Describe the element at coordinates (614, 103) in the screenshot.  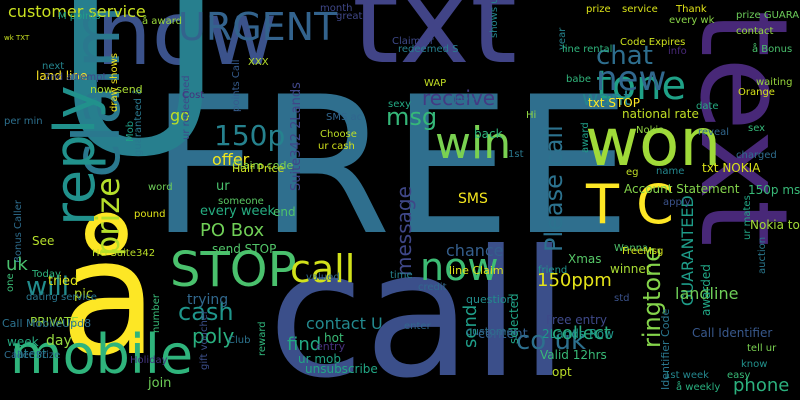
I see `cloud-word: txt STOP` at that location.